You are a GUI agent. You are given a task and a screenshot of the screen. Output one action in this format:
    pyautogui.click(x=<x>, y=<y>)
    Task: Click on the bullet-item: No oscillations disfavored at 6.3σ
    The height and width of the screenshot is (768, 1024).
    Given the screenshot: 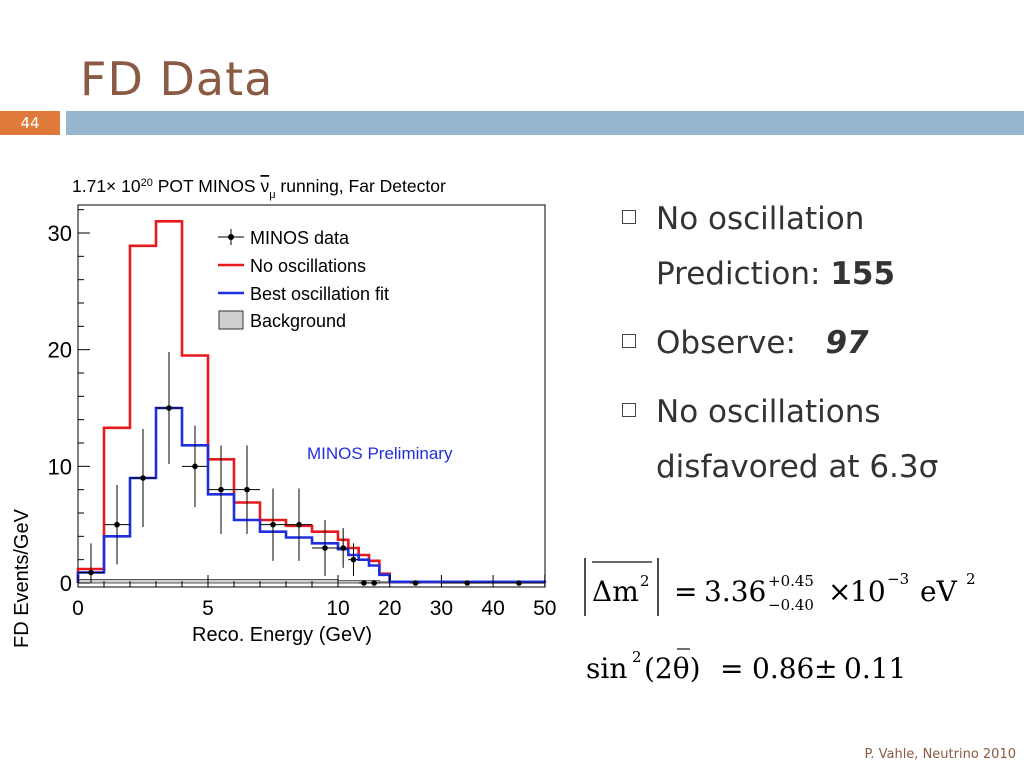 What is the action you would take?
    pyautogui.click(x=815, y=440)
    